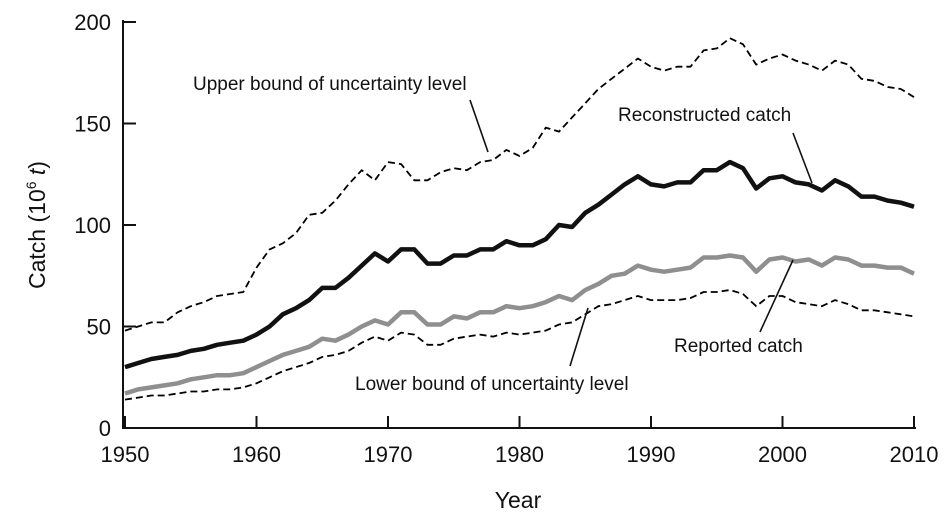 This screenshot has height=522, width=946. Describe the element at coordinates (388, 454) in the screenshot. I see `x-tick-label: 1970` at that location.